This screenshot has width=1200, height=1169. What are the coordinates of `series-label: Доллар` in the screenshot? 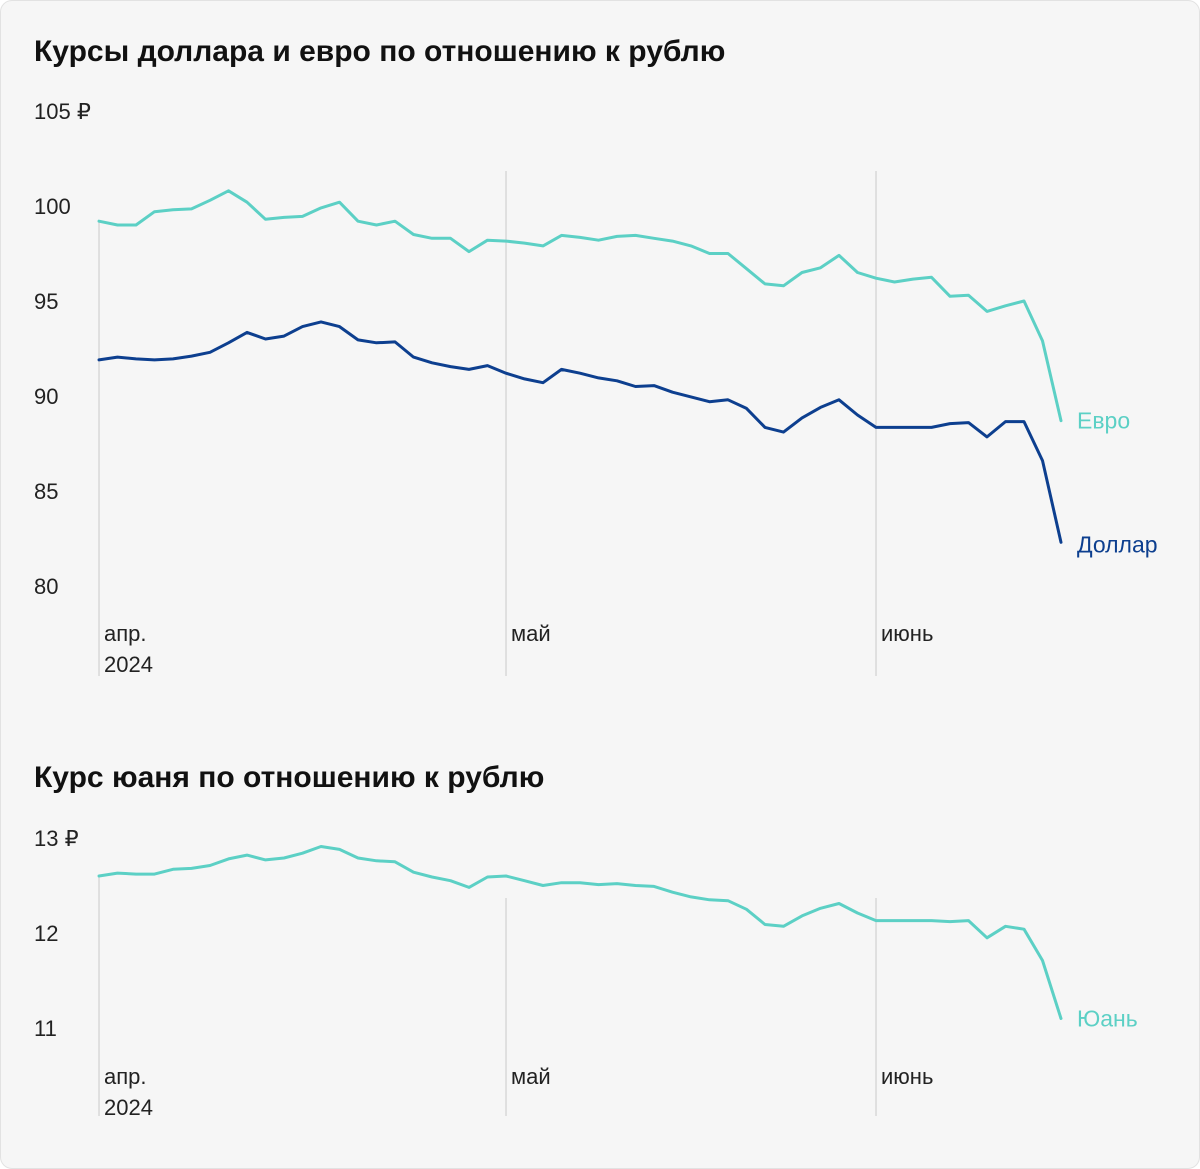 It's located at (1117, 544).